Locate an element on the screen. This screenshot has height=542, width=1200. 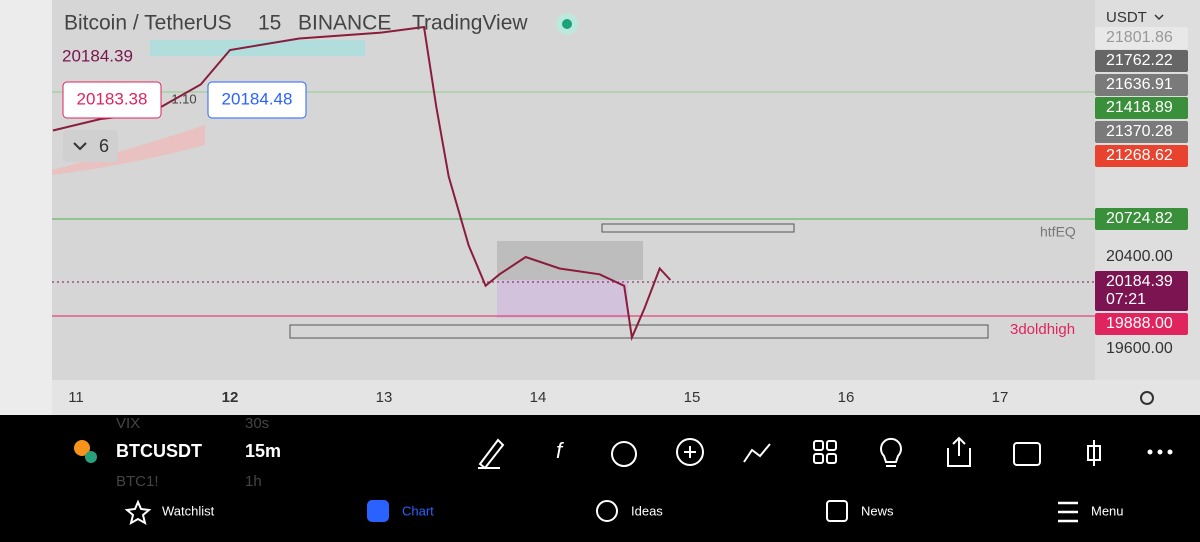
range-box is located at coordinates (562, 299).